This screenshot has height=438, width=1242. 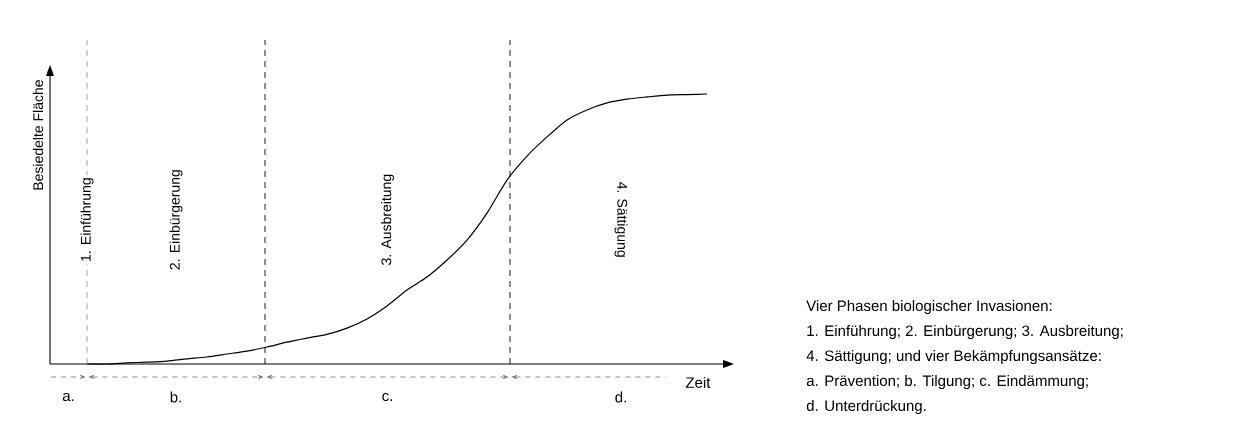 What do you see at coordinates (953, 357) in the screenshot?
I see `text: 4. Sättigung; und vier Bekämpfungsansätze:` at bounding box center [953, 357].